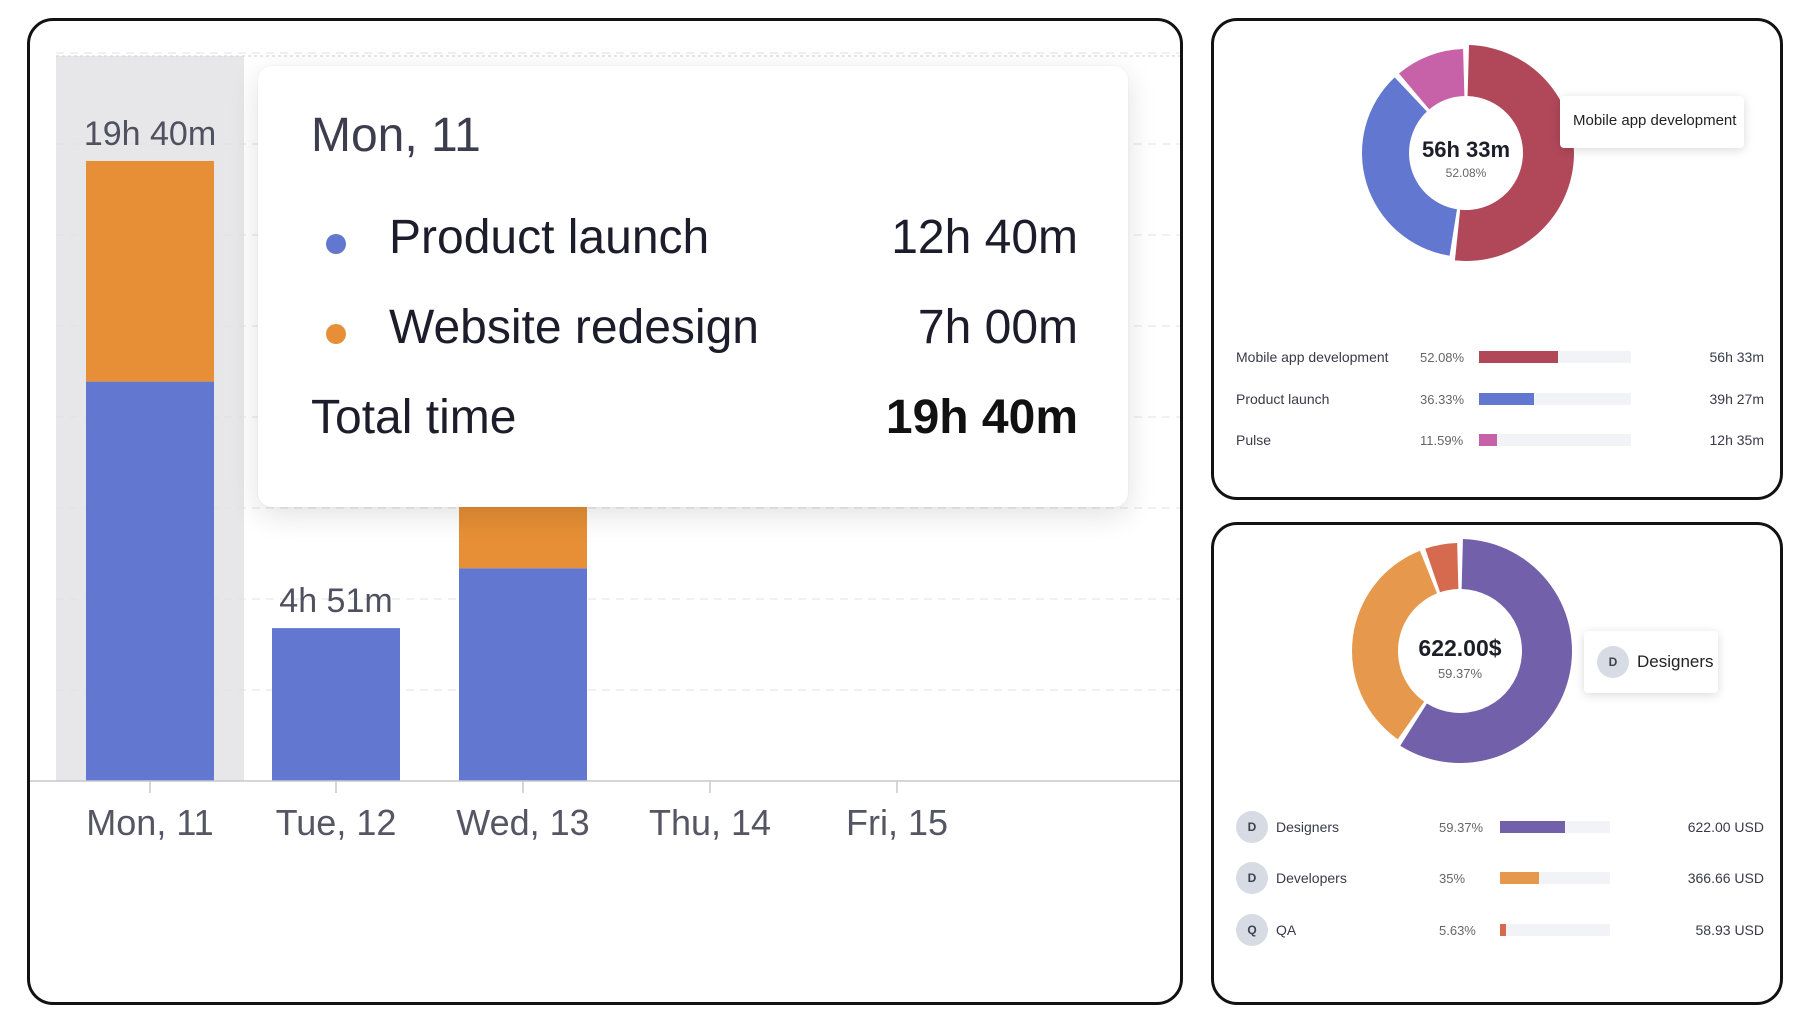 The width and height of the screenshot is (1799, 1017). Describe the element at coordinates (1254, 440) in the screenshot. I see `legend-name: Pulse` at that location.